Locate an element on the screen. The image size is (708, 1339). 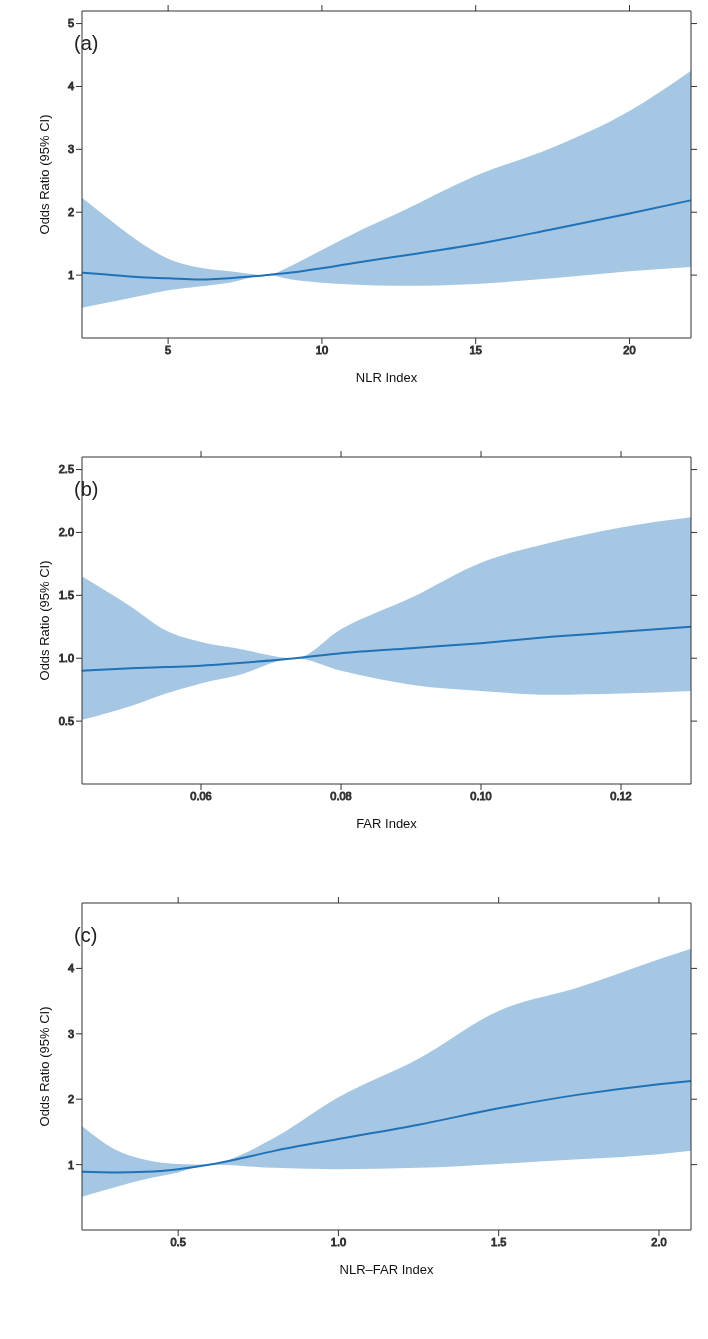
annotation: (b) is located at coordinates (86, 489).